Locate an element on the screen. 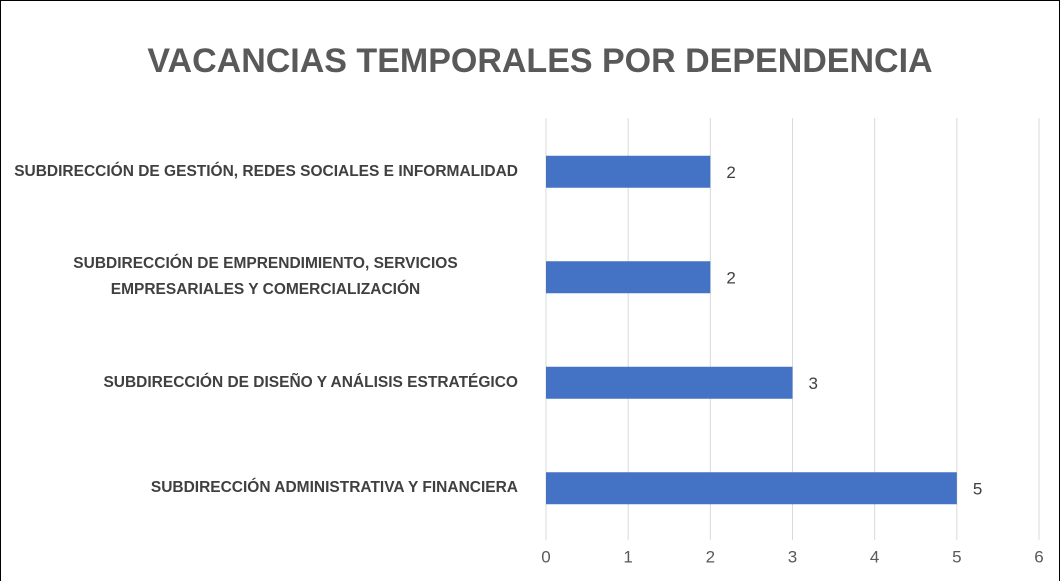 This screenshot has width=1060, height=581. data-label: 5 is located at coordinates (977, 489).